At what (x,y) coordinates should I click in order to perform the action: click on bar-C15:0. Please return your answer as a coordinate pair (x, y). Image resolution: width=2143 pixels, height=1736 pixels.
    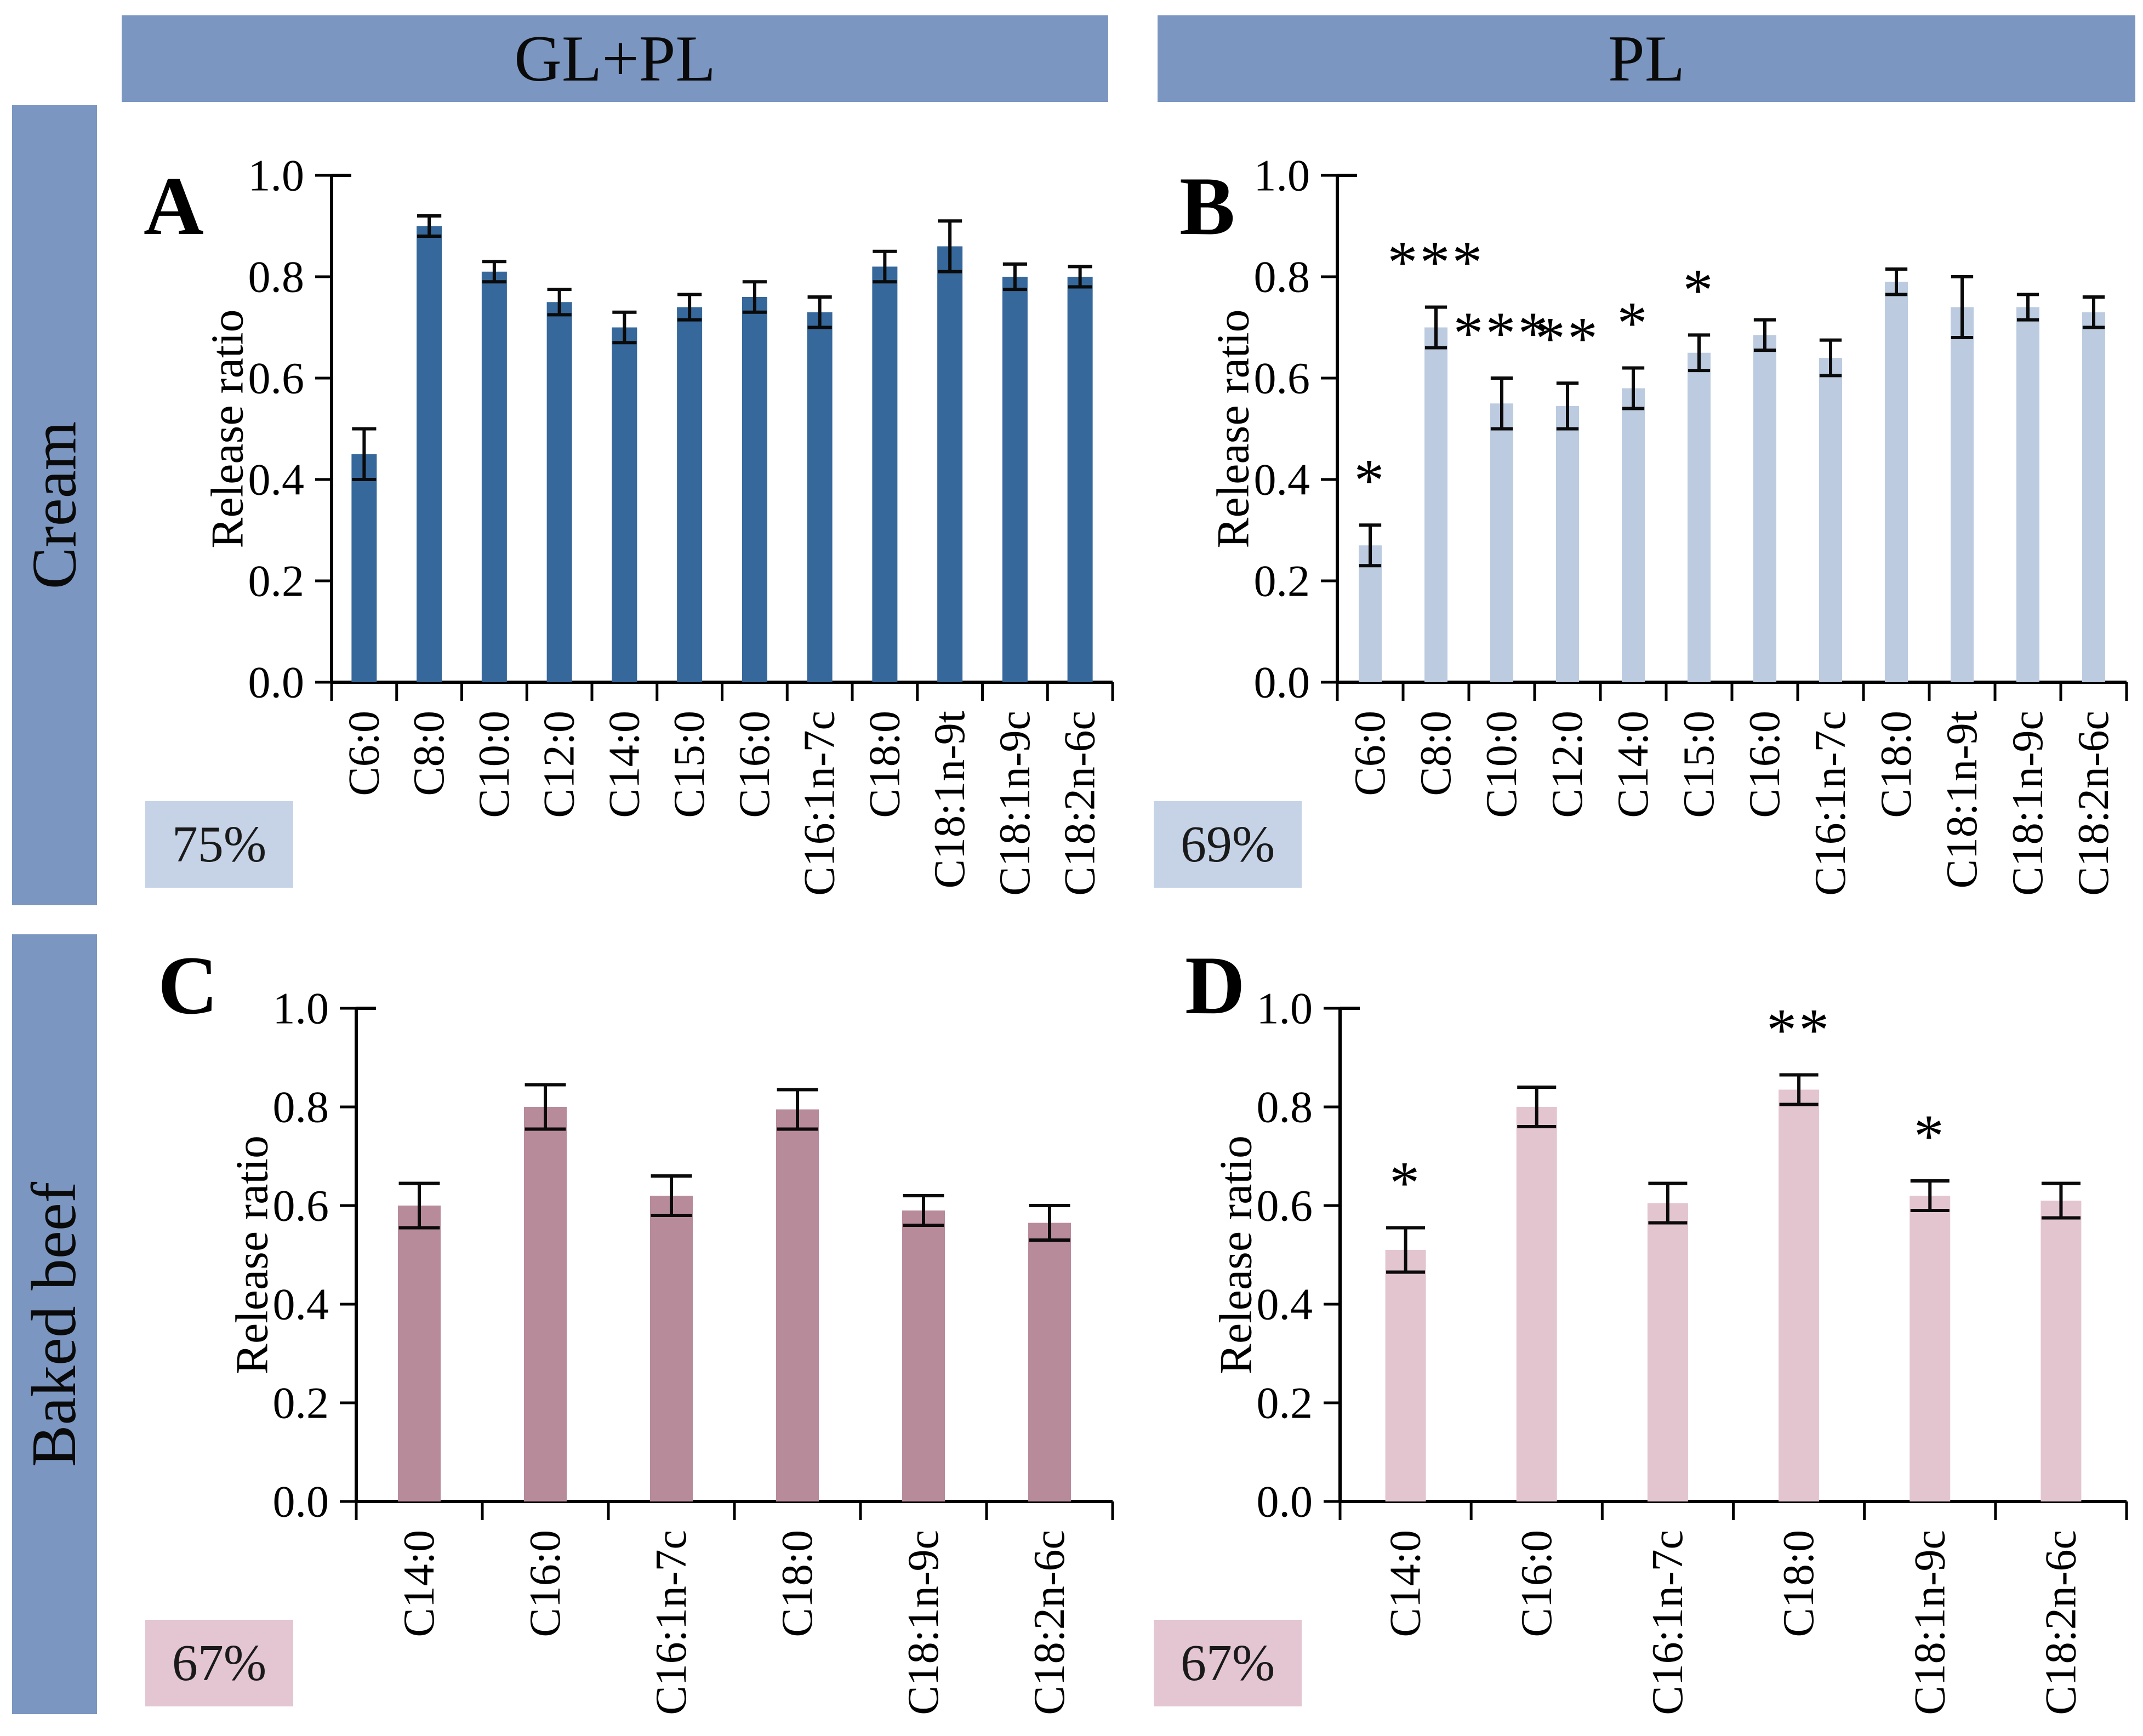
    Looking at the image, I should click on (690, 495).